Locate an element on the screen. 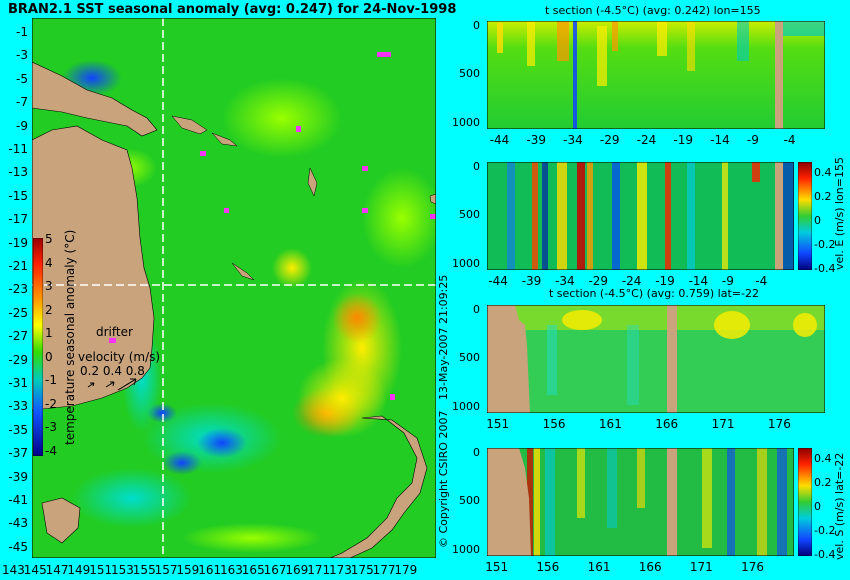  vel-e-section-plot is located at coordinates (640, 216).